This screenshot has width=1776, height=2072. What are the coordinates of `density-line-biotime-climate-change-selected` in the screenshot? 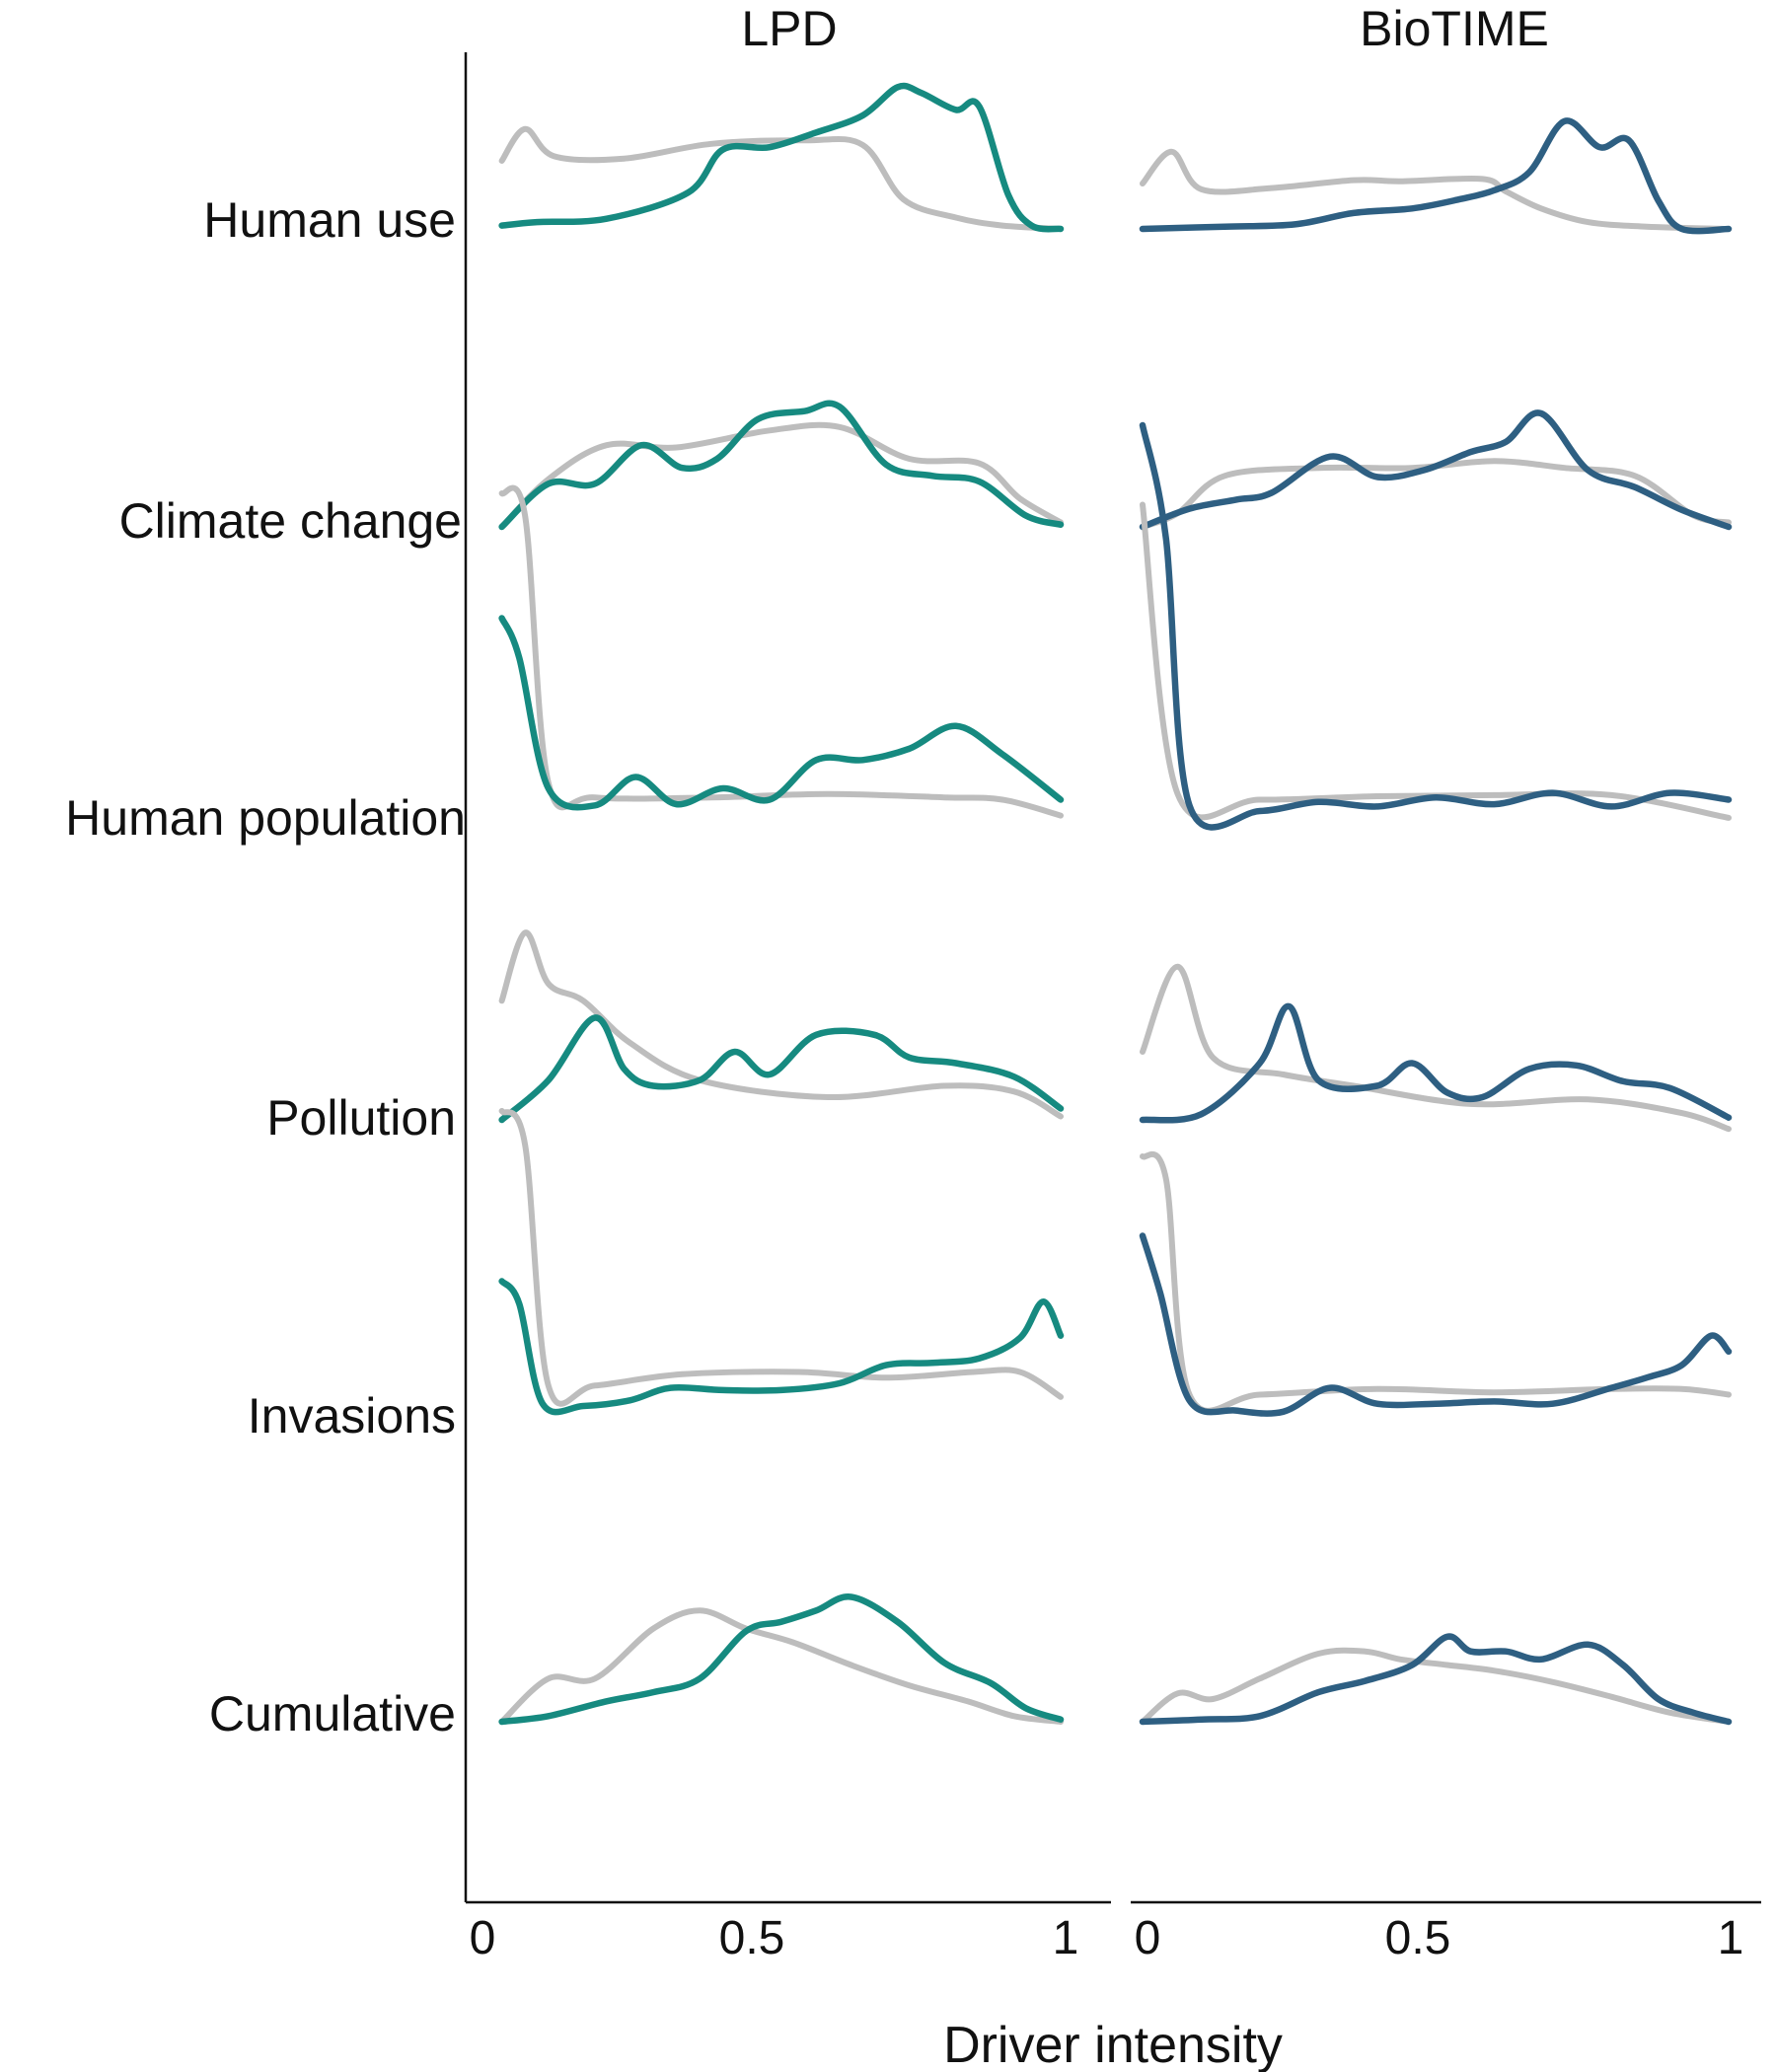 It's located at (1436, 470).